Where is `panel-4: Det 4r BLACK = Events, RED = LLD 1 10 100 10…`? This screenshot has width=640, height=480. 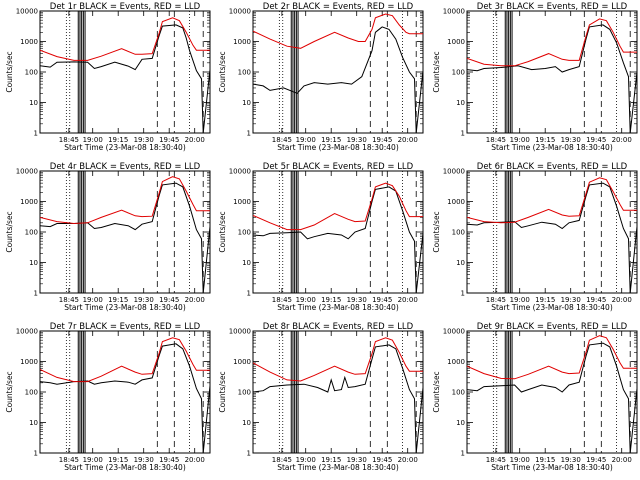 panel-4: Det 4r BLACK = Events, RED = LLD 1 10 100 10… is located at coordinates (108, 237).